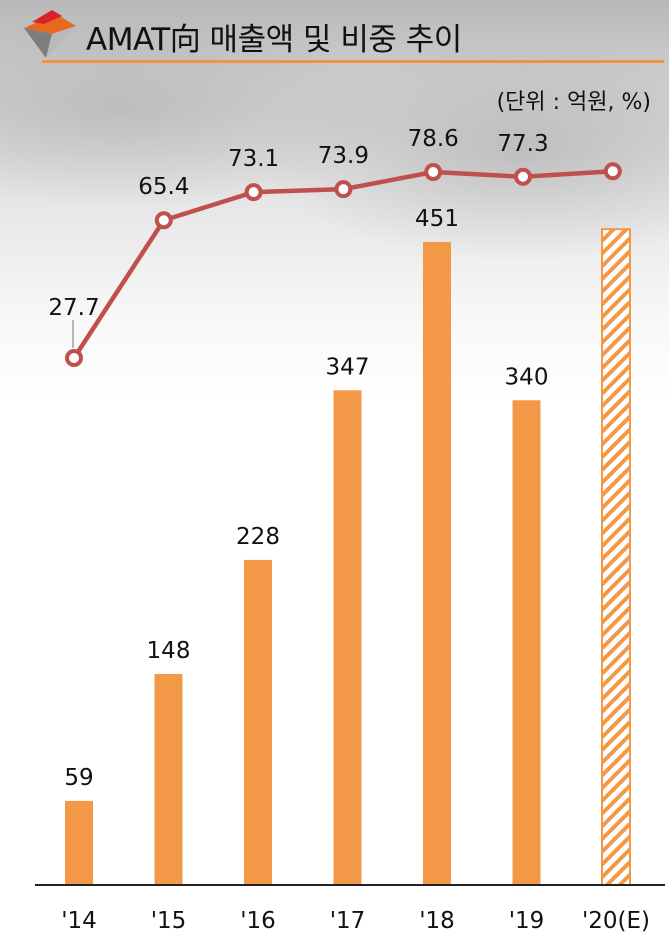  Describe the element at coordinates (527, 921) in the screenshot. I see `x-tick-label: '19` at that location.